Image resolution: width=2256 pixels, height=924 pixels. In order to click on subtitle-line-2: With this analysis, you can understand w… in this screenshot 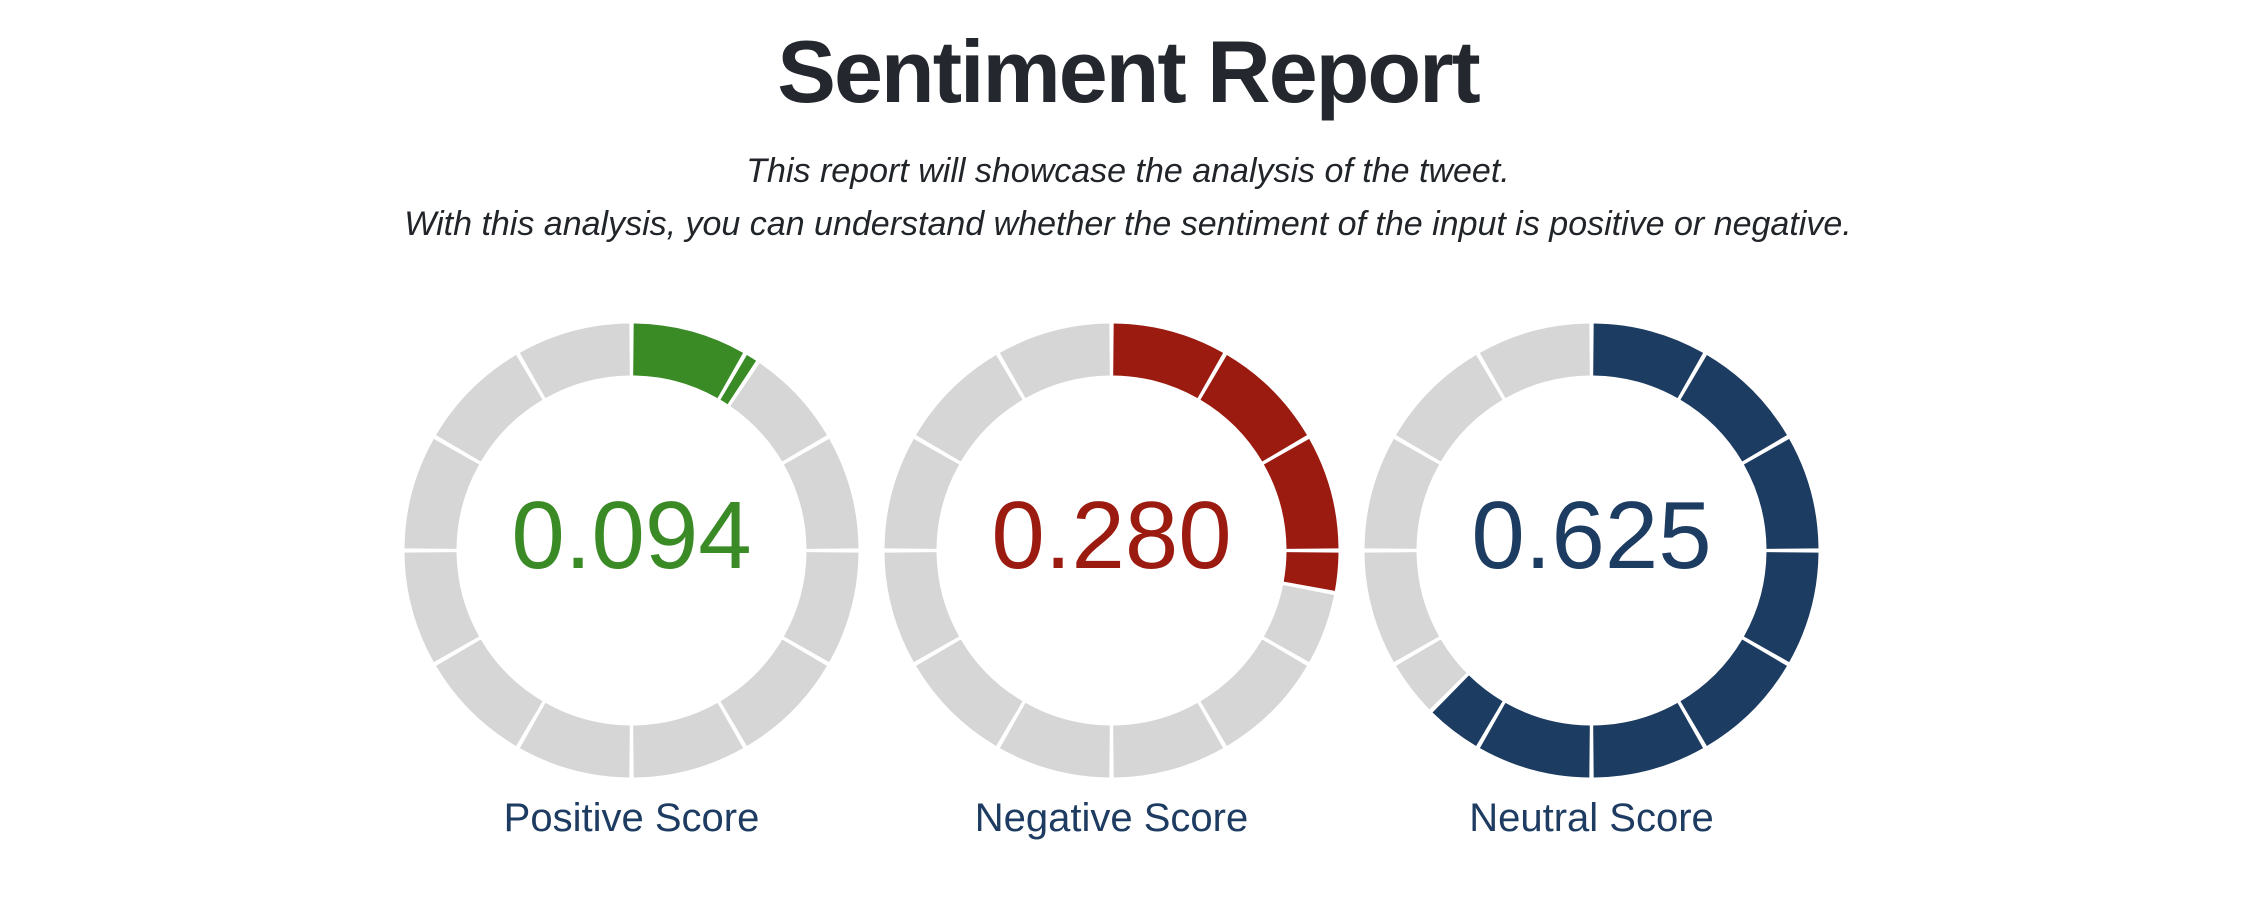, I will do `click(1128, 224)`.